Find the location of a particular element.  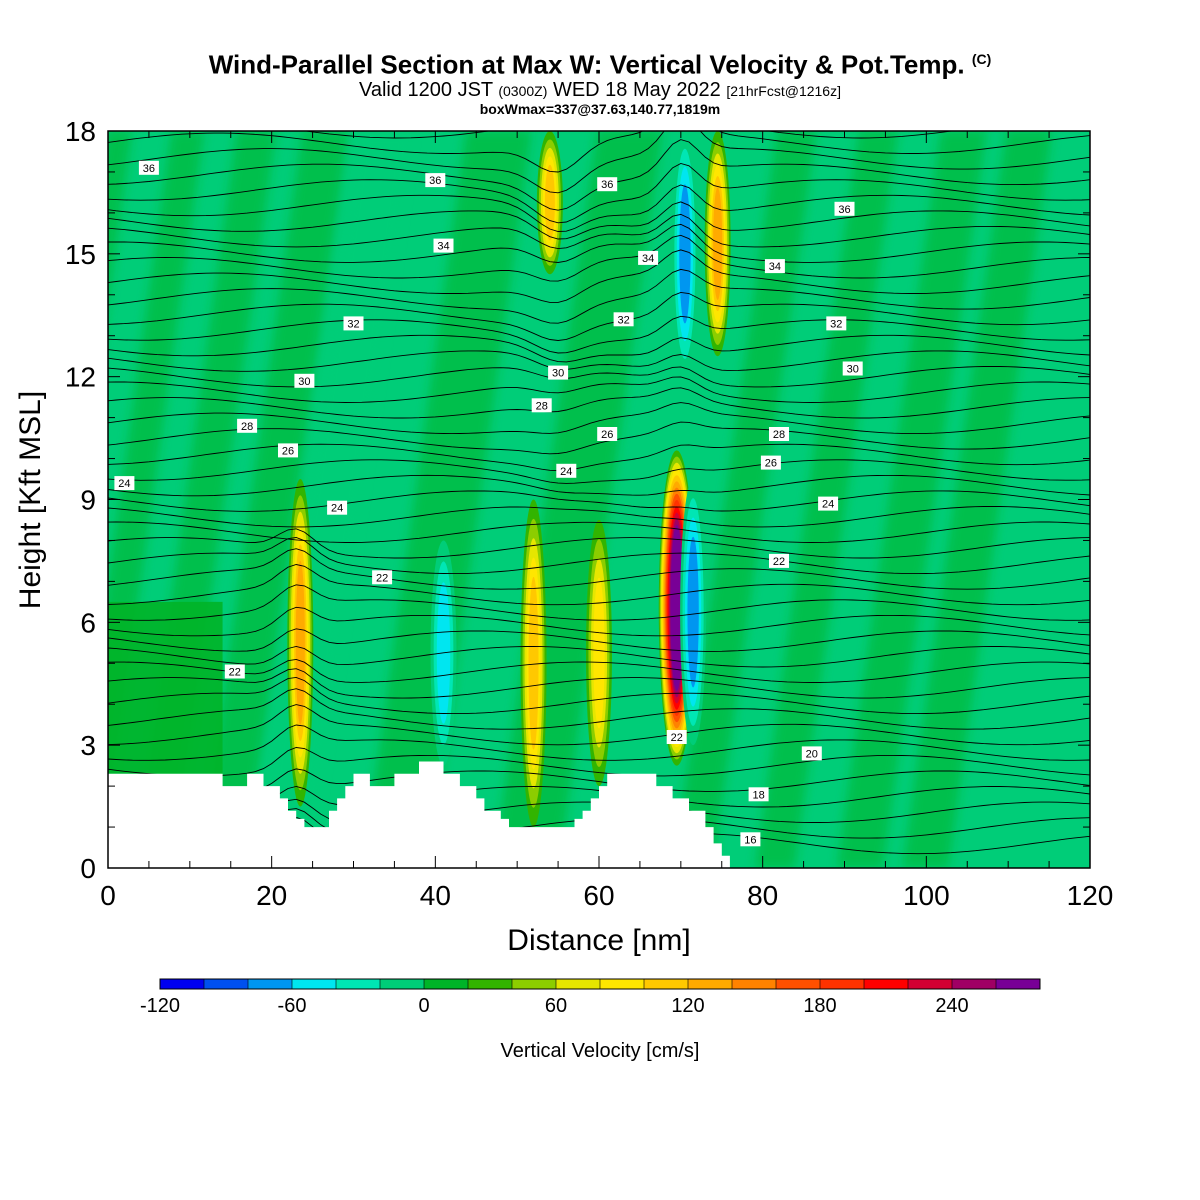

y-tick-label: 3 is located at coordinates (88, 745).